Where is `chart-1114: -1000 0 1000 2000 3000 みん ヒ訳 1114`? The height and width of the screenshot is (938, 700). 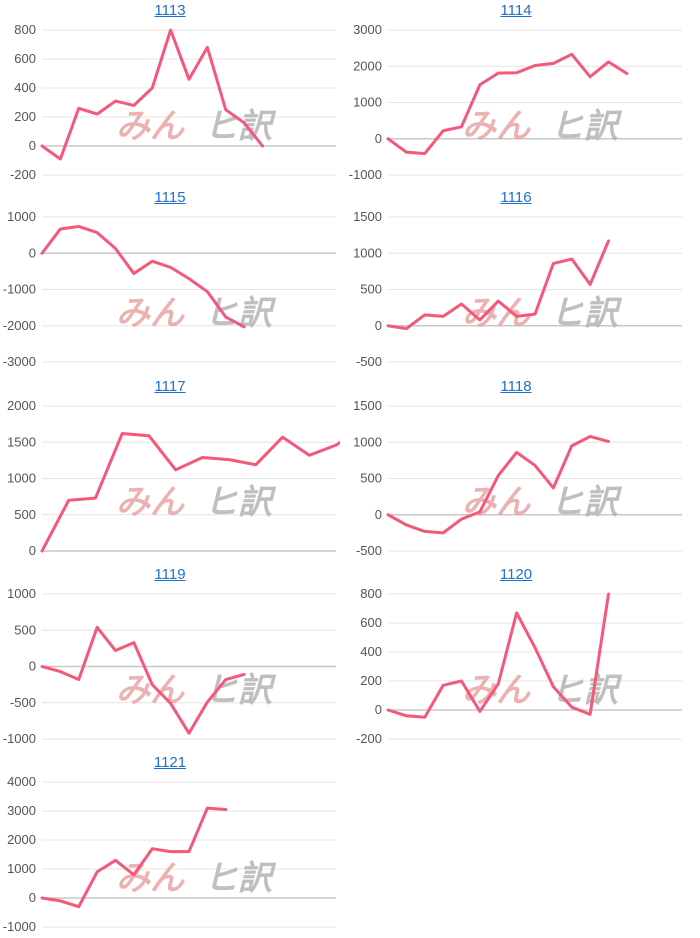 chart-1114: -1000 0 1000 2000 3000 みん ヒ訳 1114 is located at coordinates (516, 92).